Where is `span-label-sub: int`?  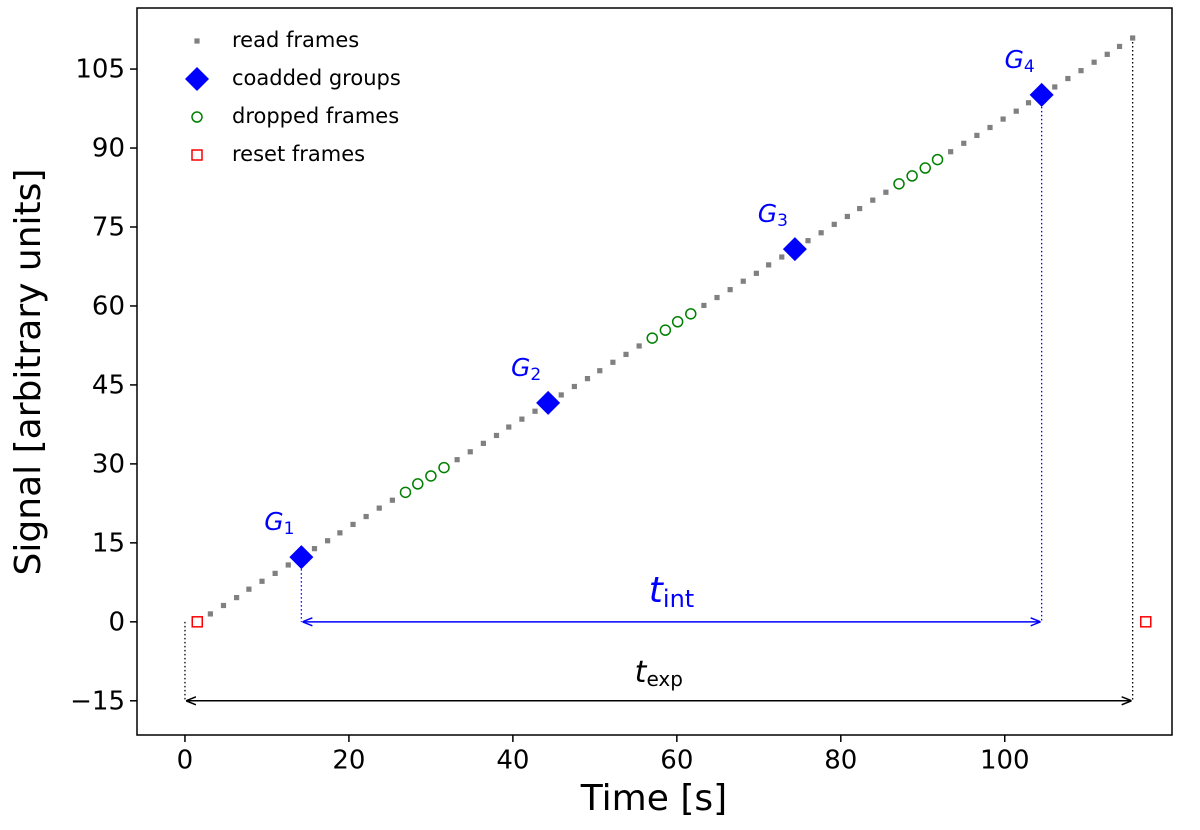
span-label-sub: int is located at coordinates (678, 599).